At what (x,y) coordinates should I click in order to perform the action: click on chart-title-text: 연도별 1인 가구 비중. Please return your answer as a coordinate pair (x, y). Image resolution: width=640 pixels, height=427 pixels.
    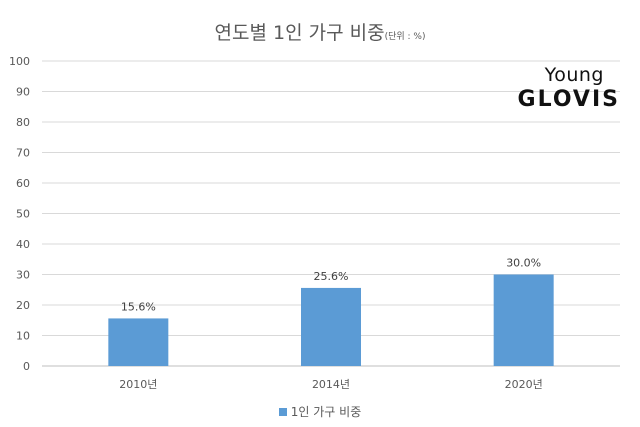
    Looking at the image, I should click on (299, 33).